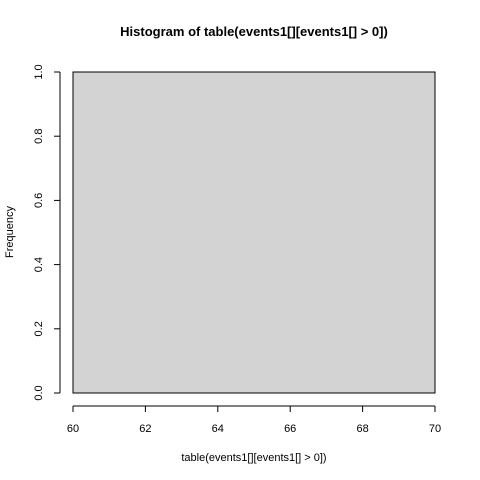  What do you see at coordinates (39, 71) in the screenshot?
I see `y-tick-label-5: 1.0` at bounding box center [39, 71].